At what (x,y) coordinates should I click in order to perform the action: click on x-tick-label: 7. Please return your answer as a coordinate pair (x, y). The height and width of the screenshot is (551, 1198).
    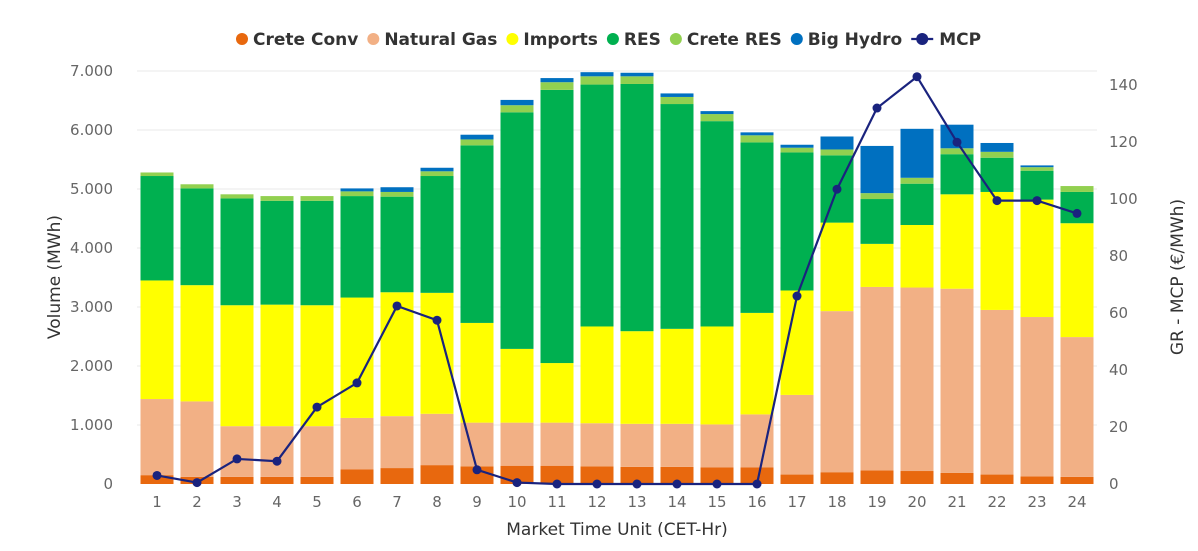
    Looking at the image, I should click on (397, 502).